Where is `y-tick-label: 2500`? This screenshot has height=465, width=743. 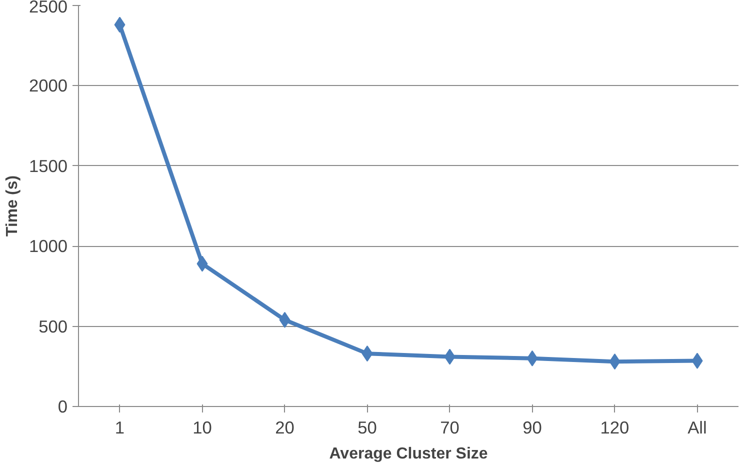 y-tick-label: 2500 is located at coordinates (48, 8).